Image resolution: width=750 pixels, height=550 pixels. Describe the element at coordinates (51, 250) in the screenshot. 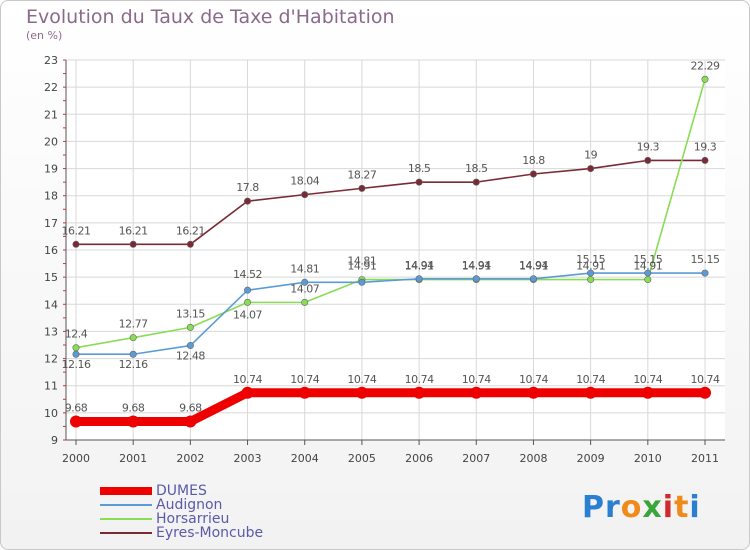

I see `y-tick-label: 16` at that location.